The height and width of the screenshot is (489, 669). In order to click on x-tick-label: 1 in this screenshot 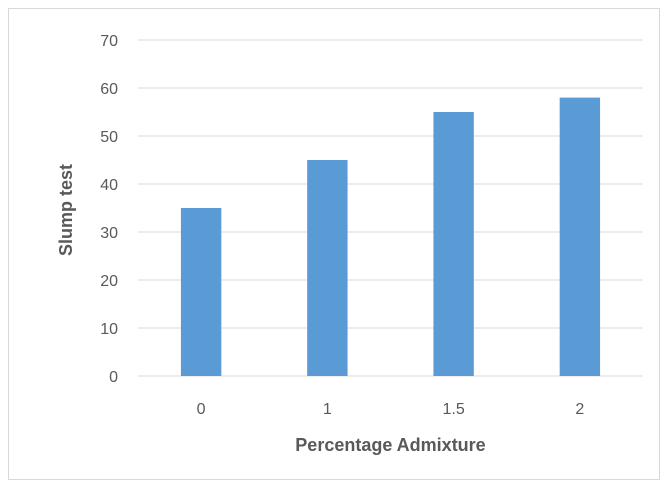, I will do `click(327, 409)`.